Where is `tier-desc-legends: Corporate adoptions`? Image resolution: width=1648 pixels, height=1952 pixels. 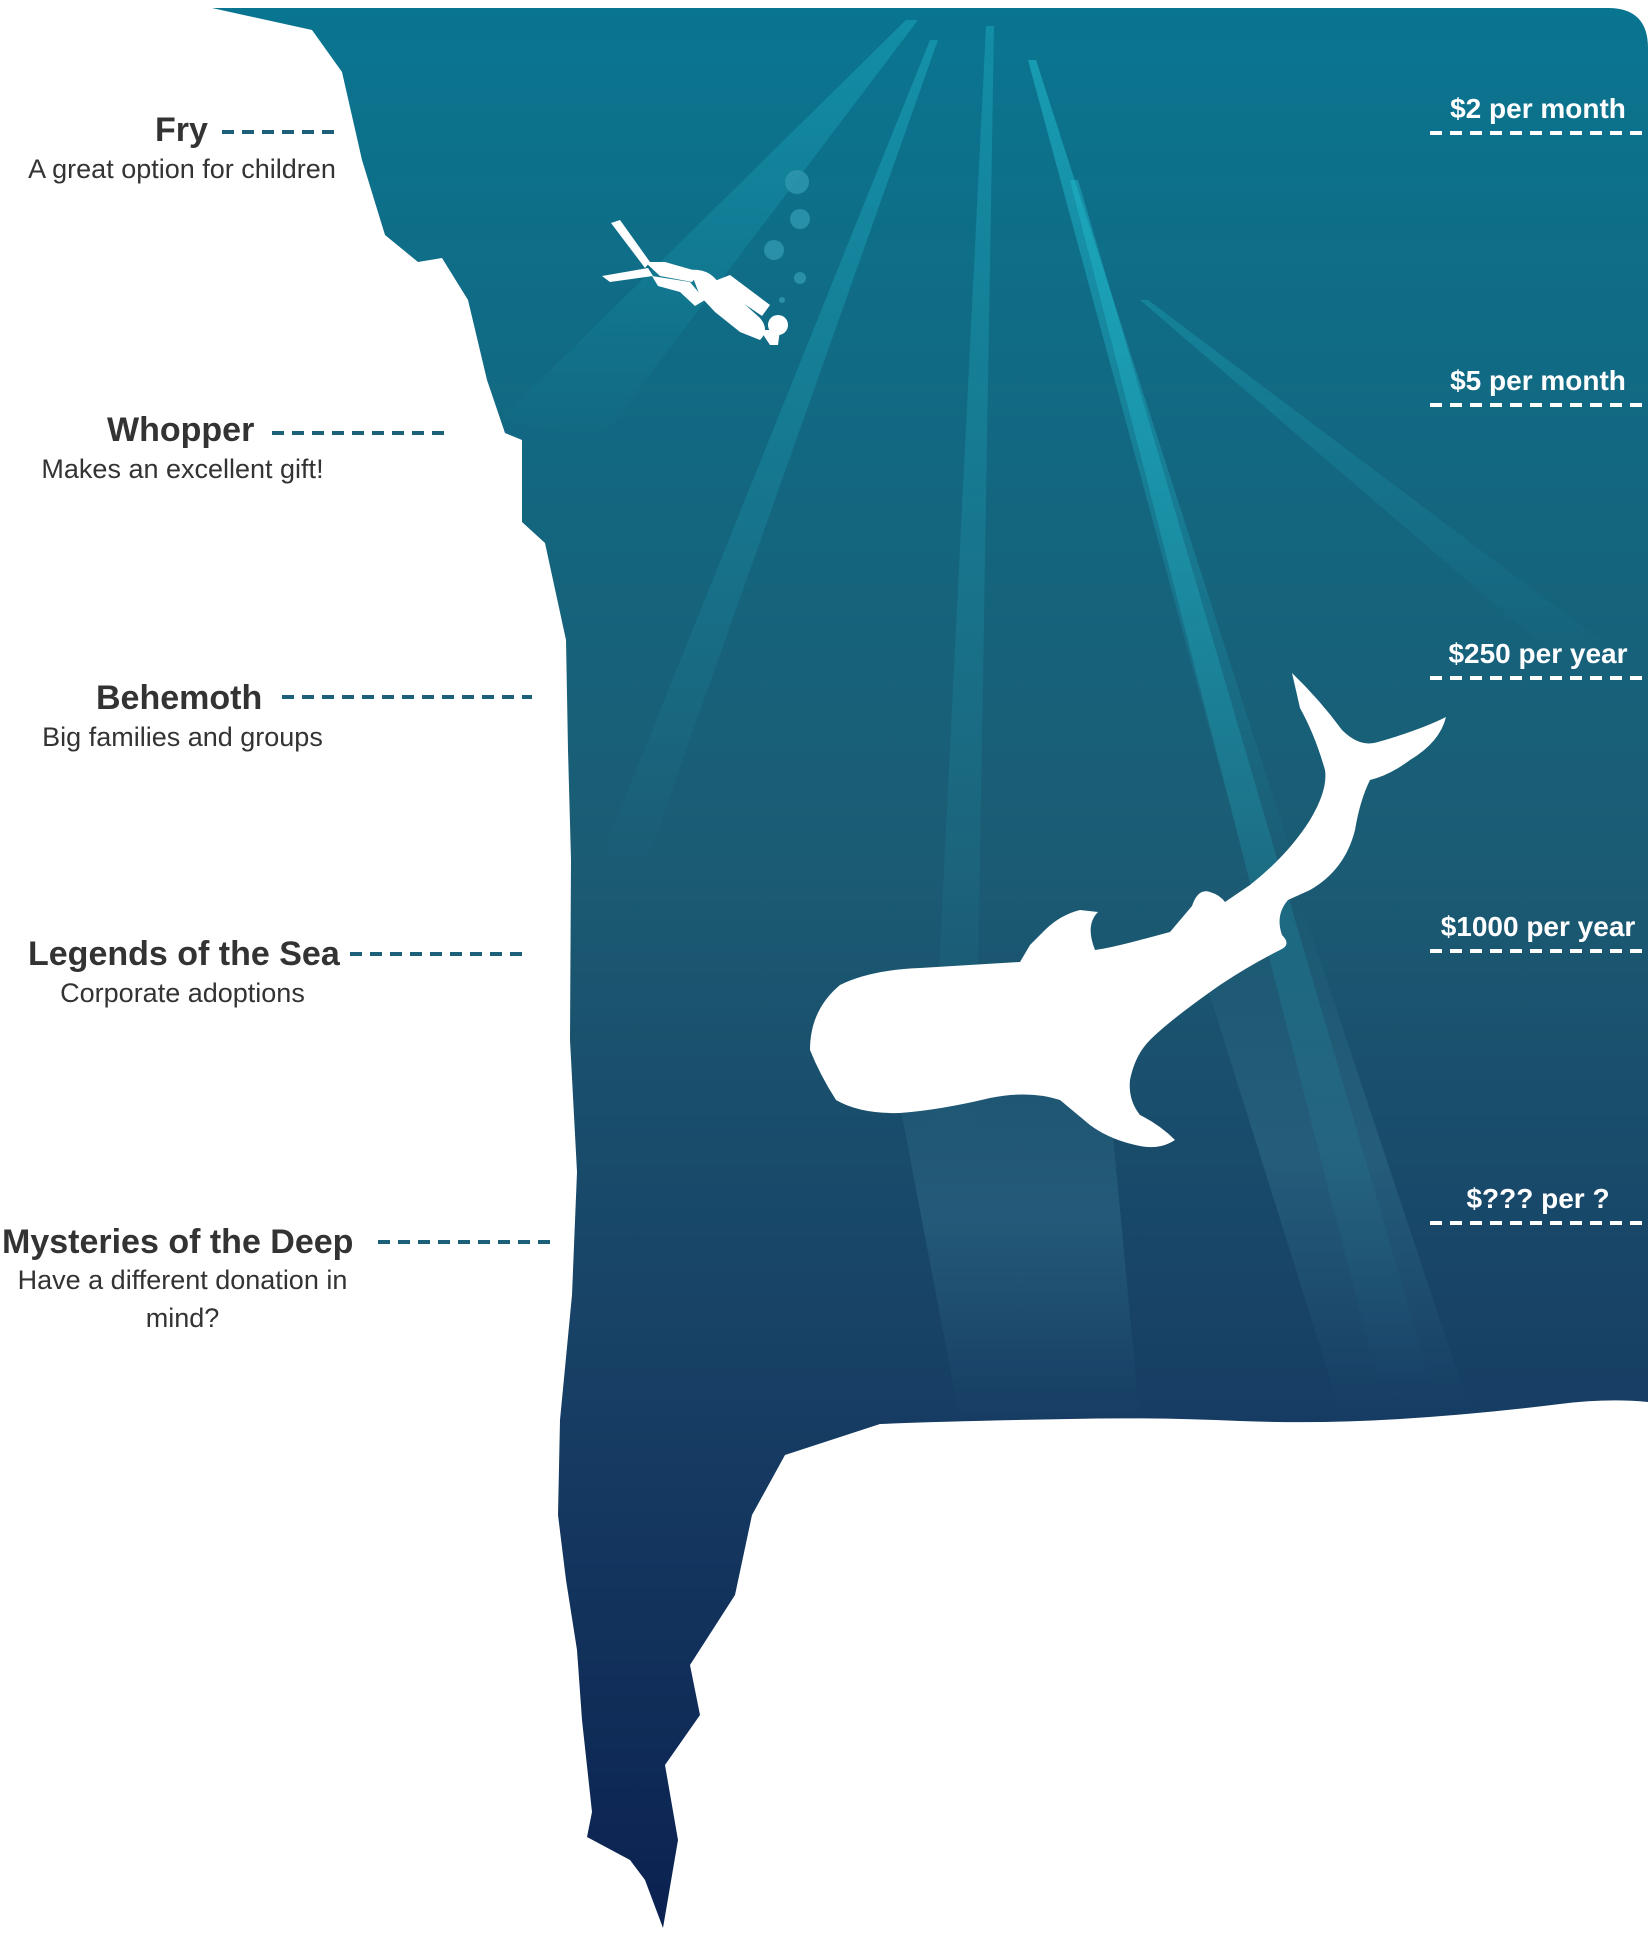
tier-desc-legends: Corporate adoptions is located at coordinates (182, 993).